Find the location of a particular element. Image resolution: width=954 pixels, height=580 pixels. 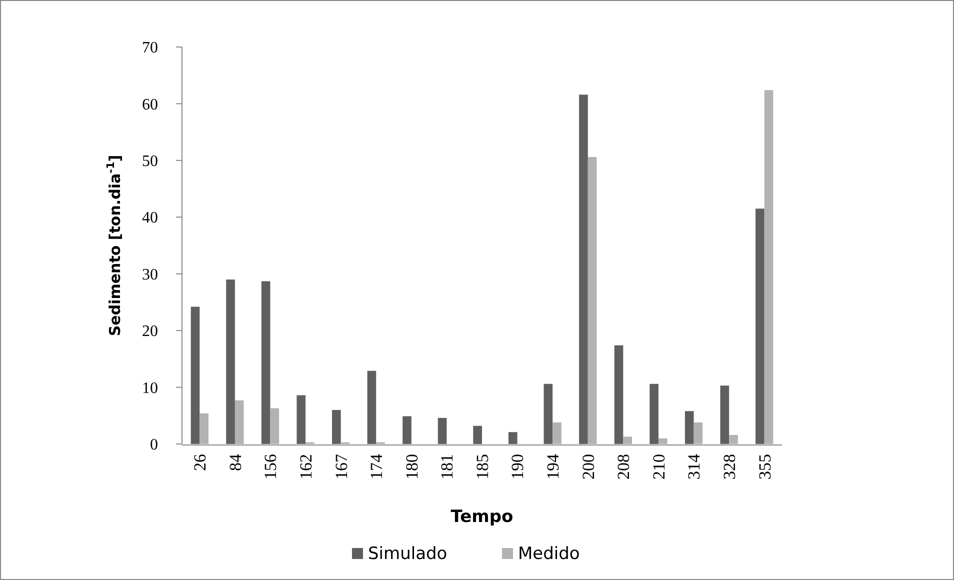

x-tick-label: 174 is located at coordinates (376, 467).